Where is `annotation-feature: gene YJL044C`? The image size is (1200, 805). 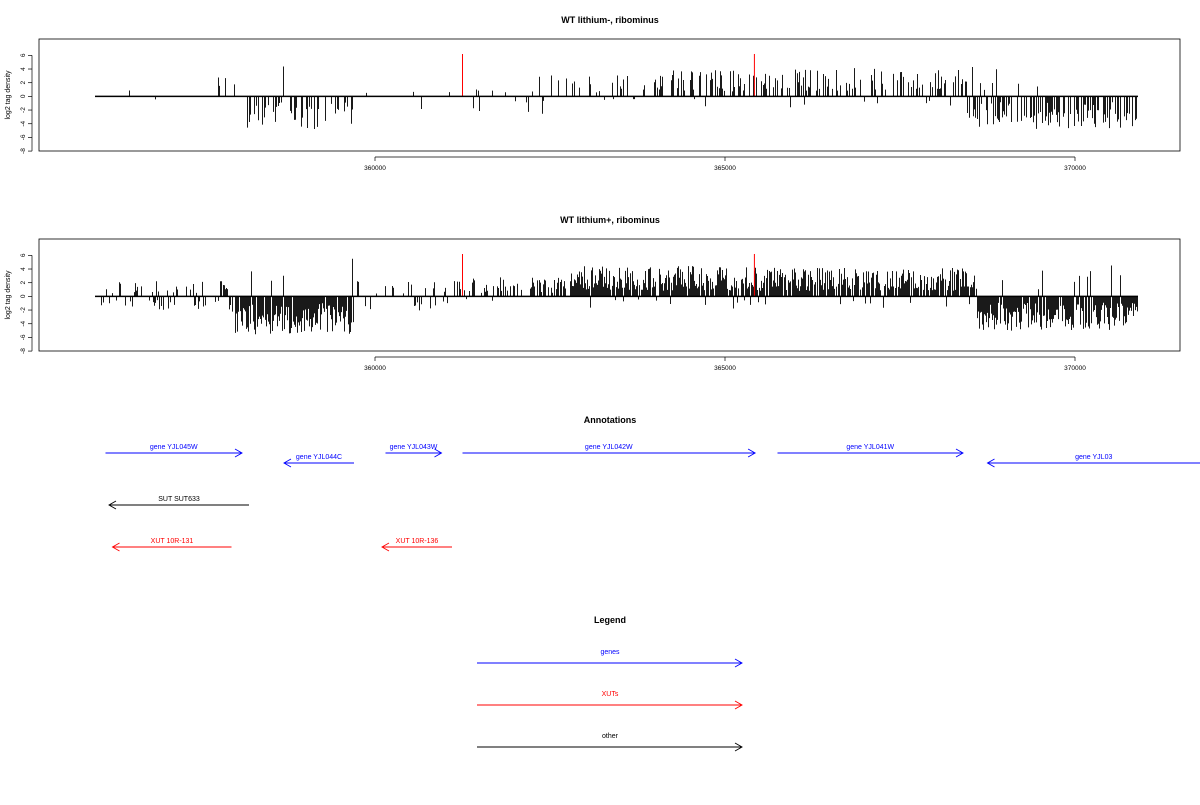 annotation-feature: gene YJL044C is located at coordinates (319, 460).